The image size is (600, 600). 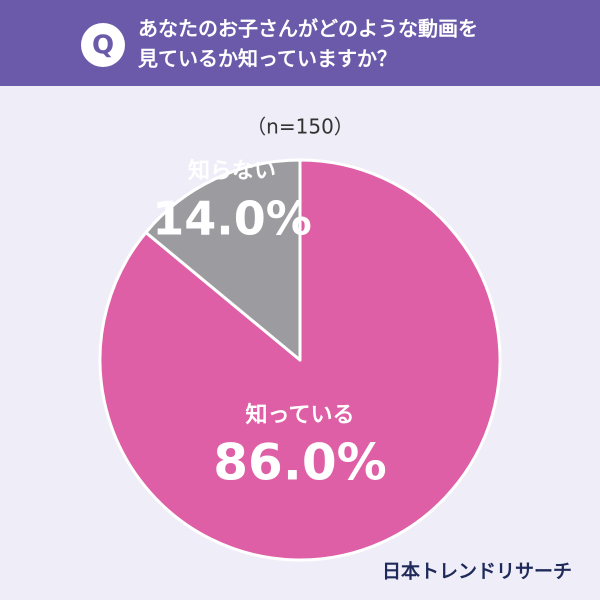 I want to click on value-label: 14.0%, so click(x=232, y=219).